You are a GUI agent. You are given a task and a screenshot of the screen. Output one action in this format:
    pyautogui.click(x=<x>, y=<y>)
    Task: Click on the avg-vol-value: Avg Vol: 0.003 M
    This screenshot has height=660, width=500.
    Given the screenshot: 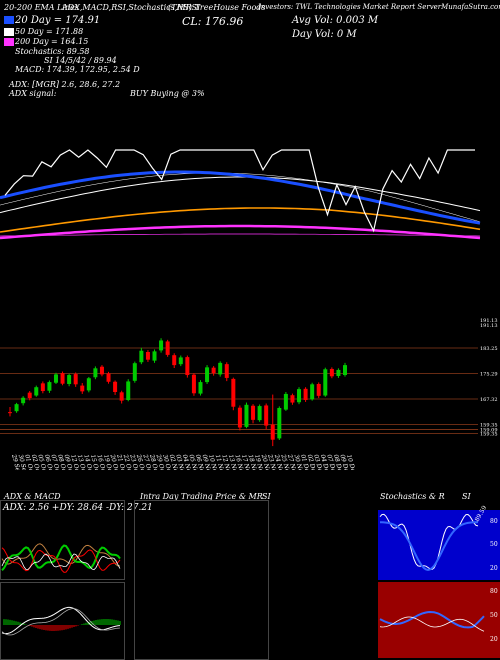 What is the action you would take?
    pyautogui.click(x=335, y=20)
    